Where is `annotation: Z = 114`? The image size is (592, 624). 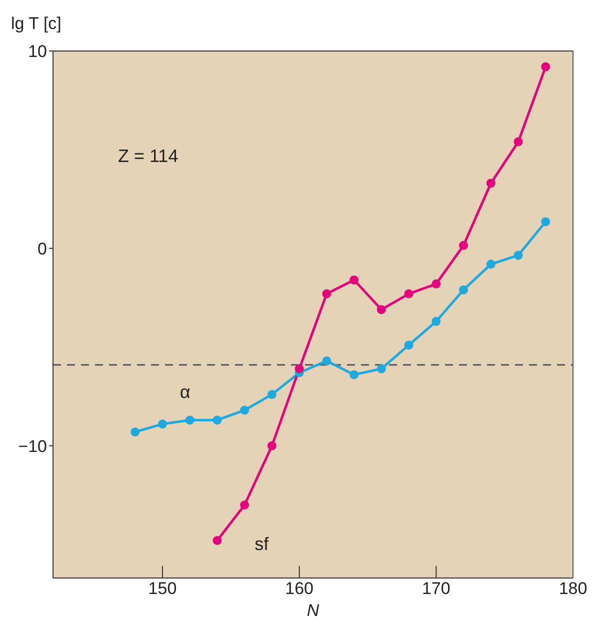
annotation: Z = 114 is located at coordinates (148, 156).